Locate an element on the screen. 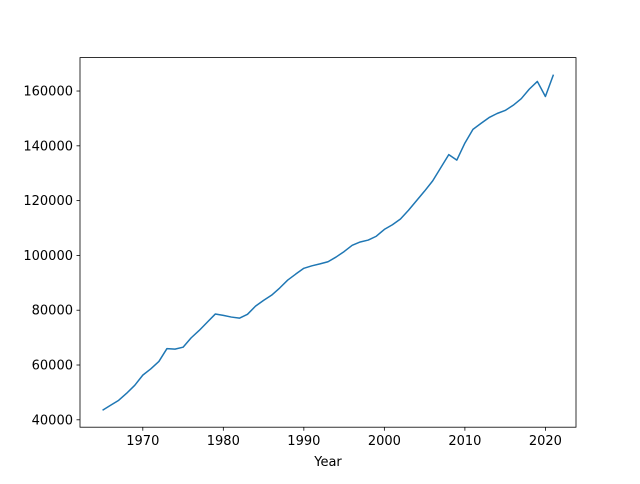 This screenshot has height=484, width=640. y-tick-label: 60000 is located at coordinates (52, 366).